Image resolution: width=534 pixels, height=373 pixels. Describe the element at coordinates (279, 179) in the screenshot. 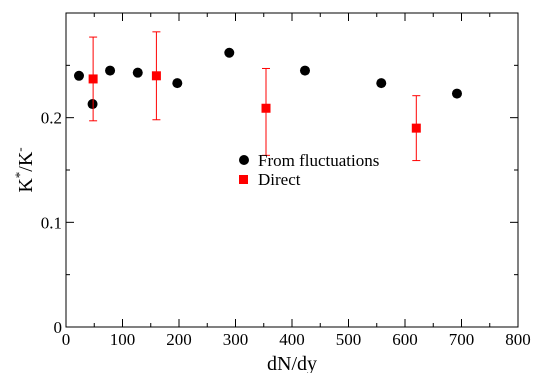

I see `legend-label-direct: Direct` at that location.